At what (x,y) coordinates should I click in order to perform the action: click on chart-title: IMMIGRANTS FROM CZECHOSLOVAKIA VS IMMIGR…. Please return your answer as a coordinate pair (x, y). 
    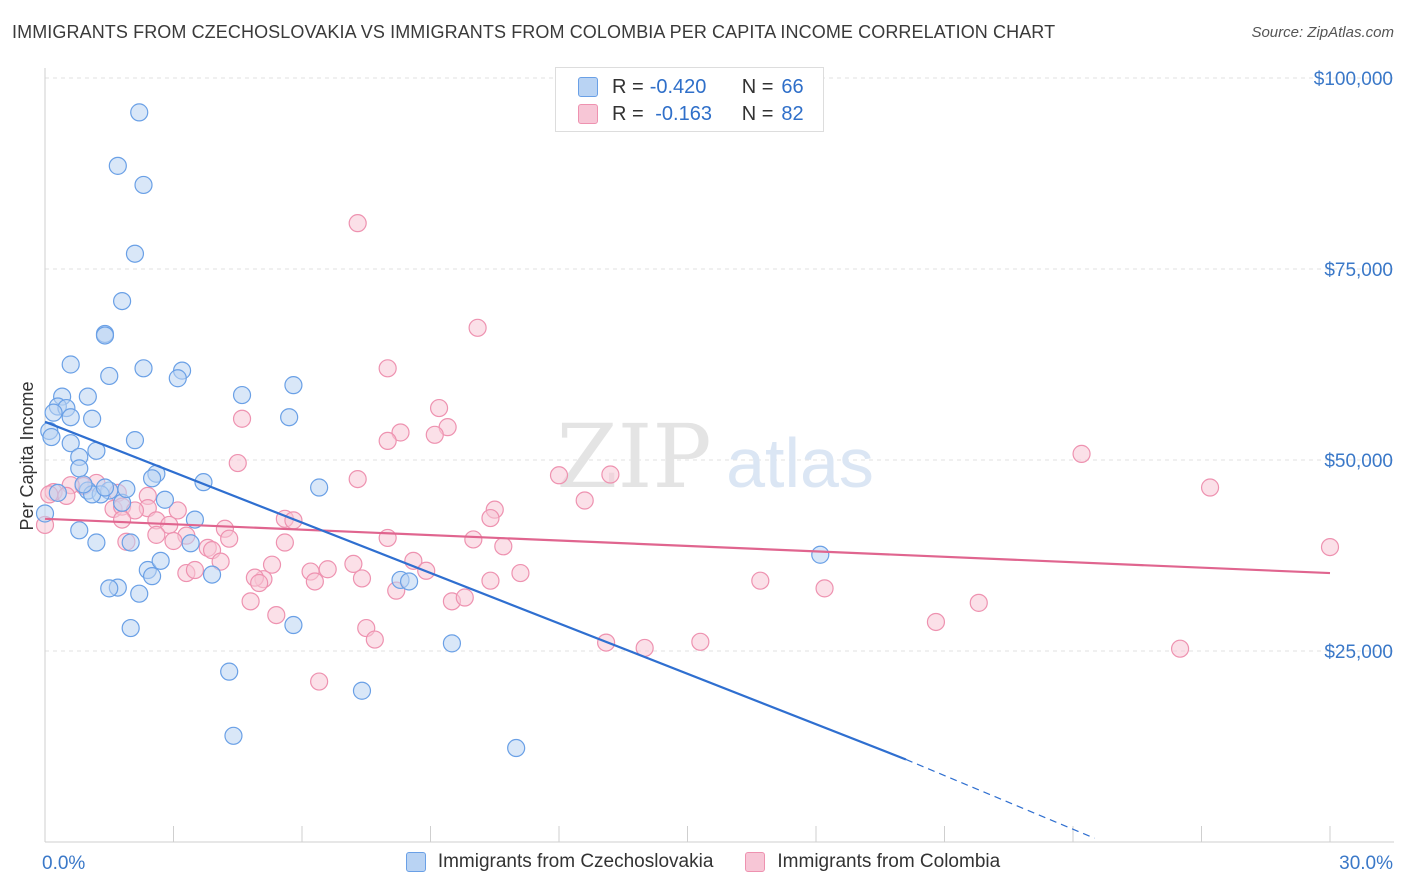
    Looking at the image, I should click on (534, 32).